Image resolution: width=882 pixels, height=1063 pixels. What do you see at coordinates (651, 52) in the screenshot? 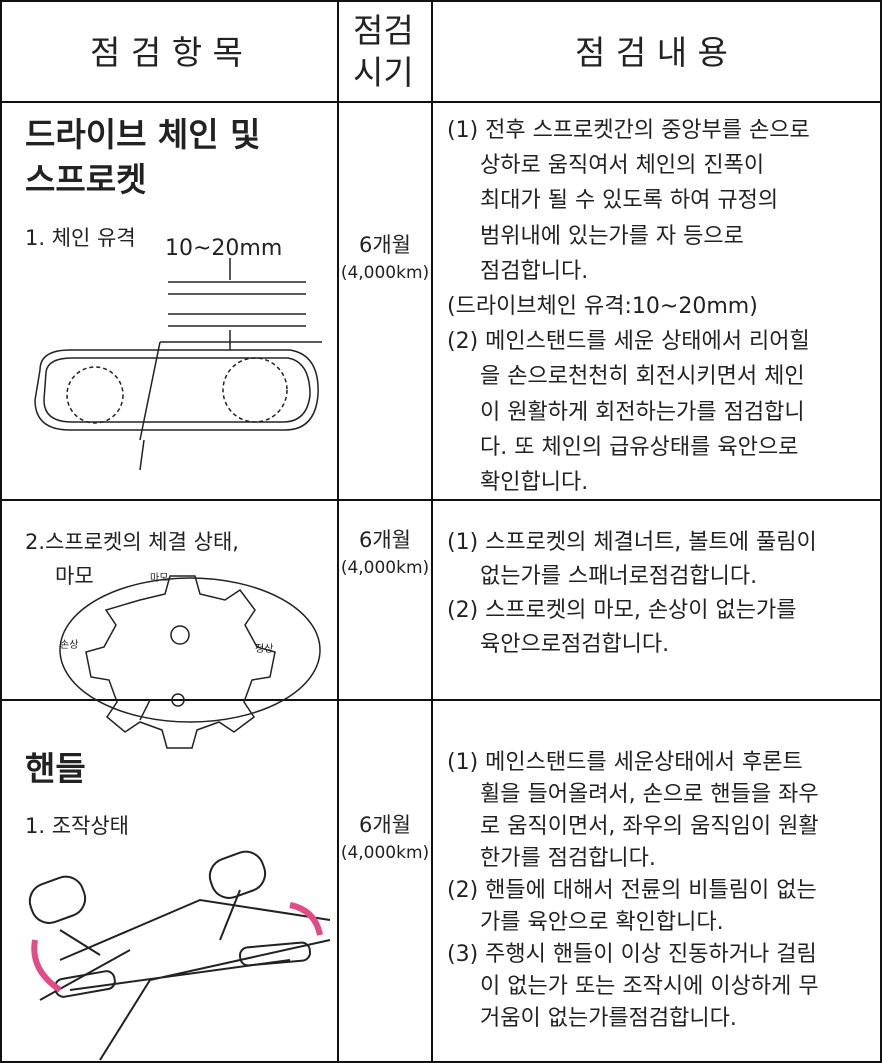
I see `header-content: 점 검 내 용` at bounding box center [651, 52].